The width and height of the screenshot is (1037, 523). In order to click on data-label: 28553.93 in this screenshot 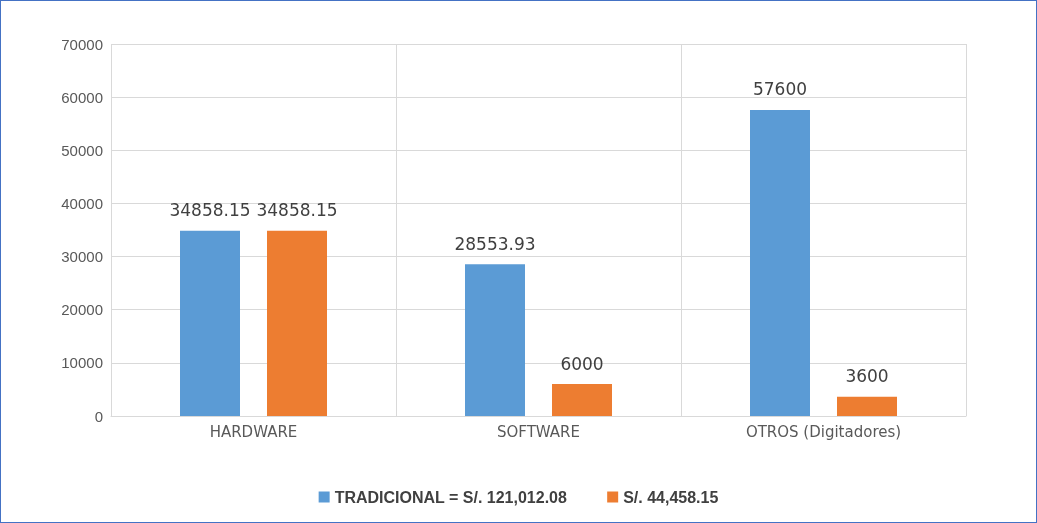, I will do `click(495, 243)`.